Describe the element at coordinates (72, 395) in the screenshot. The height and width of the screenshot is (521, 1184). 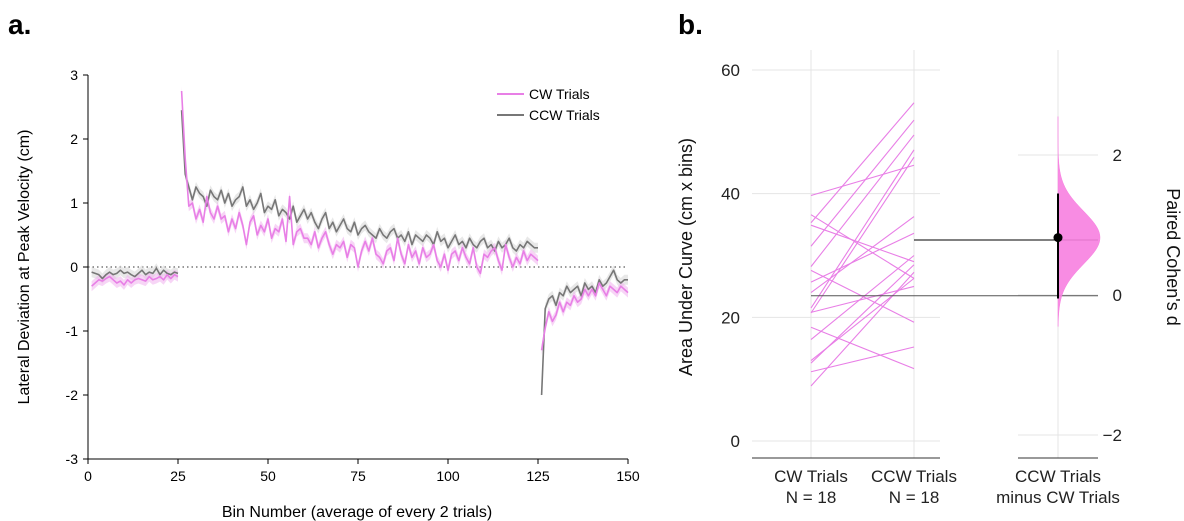
I see `y-tick-label: -2` at that location.